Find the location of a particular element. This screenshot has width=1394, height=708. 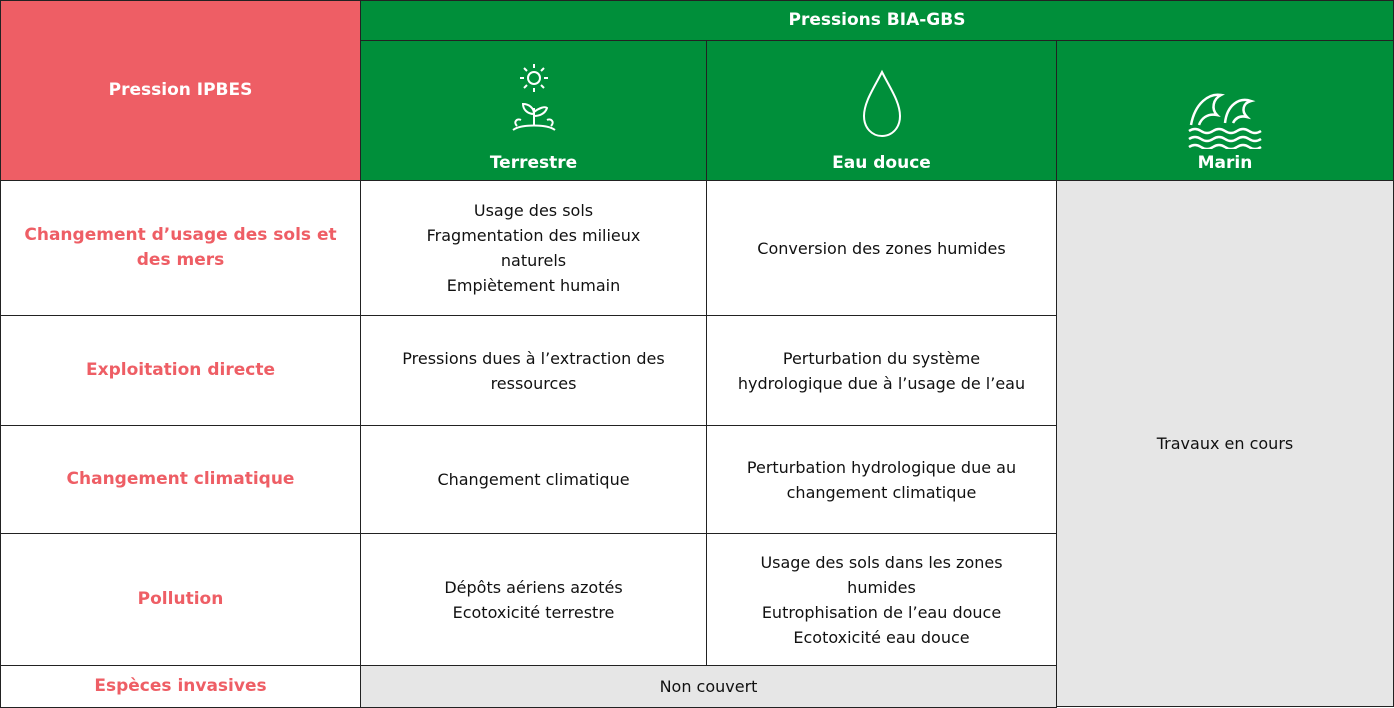

cell-text: Fragmentation des milieux naturels is located at coordinates (533, 248).